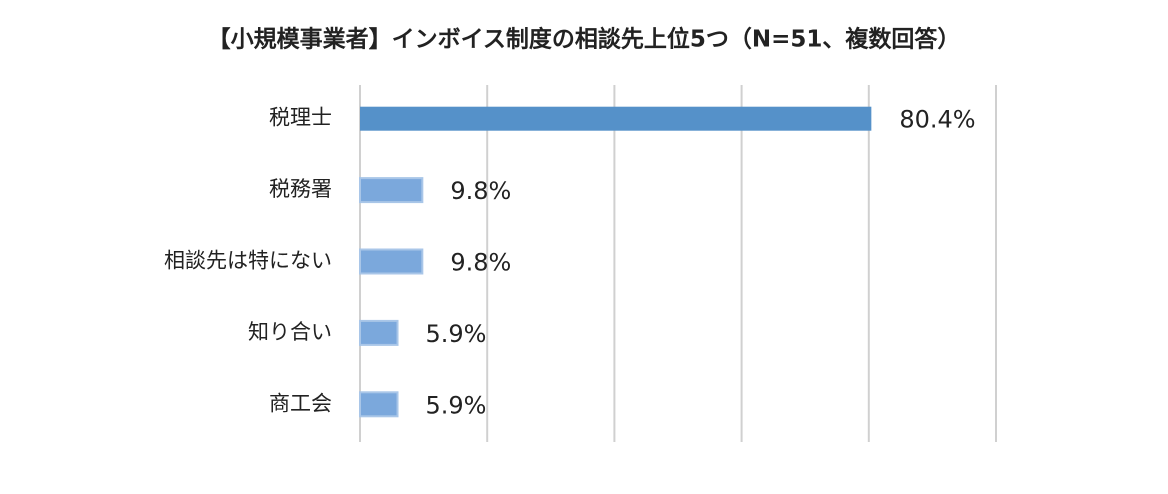 This screenshot has width=1168, height=494. What do you see at coordinates (937, 120) in the screenshot?
I see `value-label: 80.4%` at bounding box center [937, 120].